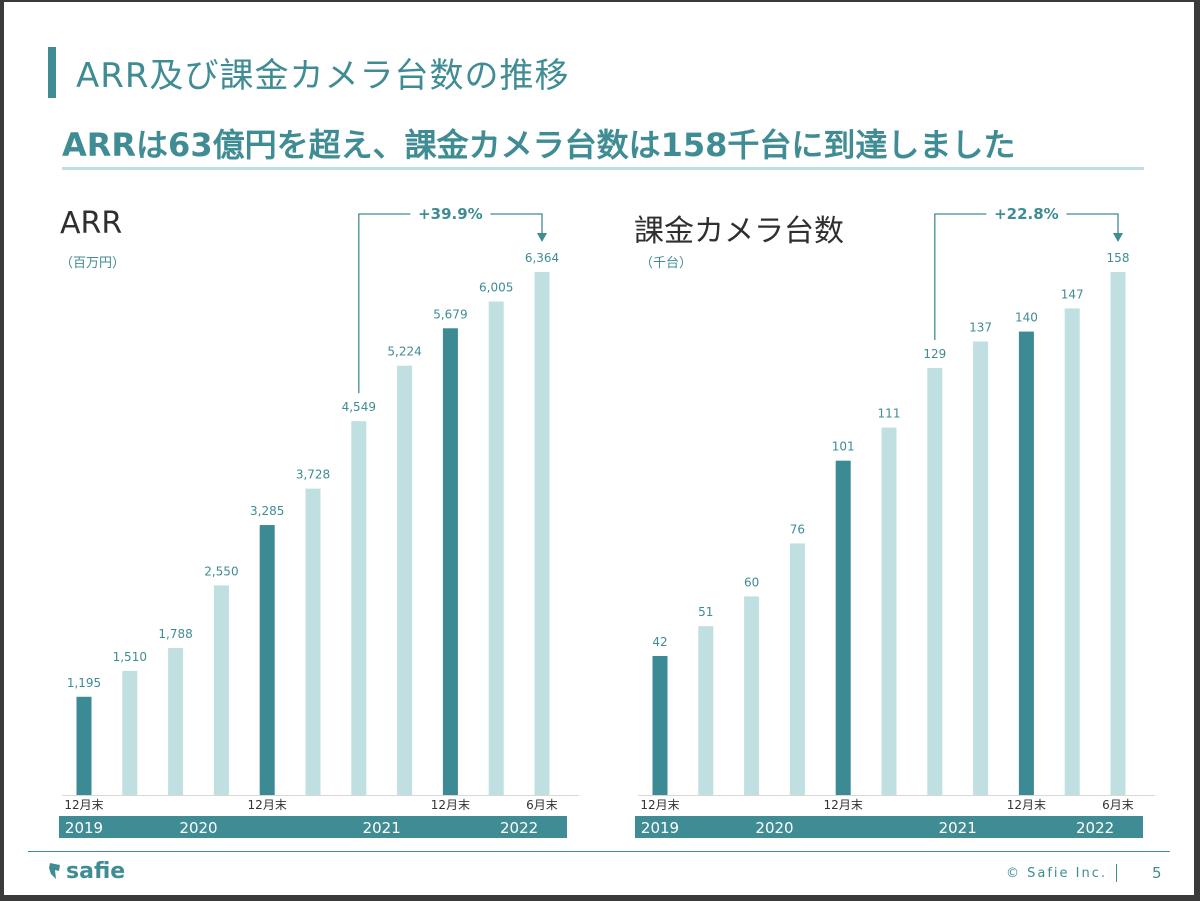 Image resolution: width=1200 pixels, height=901 pixels. I want to click on bar-value-label: 2,550, so click(221, 571).